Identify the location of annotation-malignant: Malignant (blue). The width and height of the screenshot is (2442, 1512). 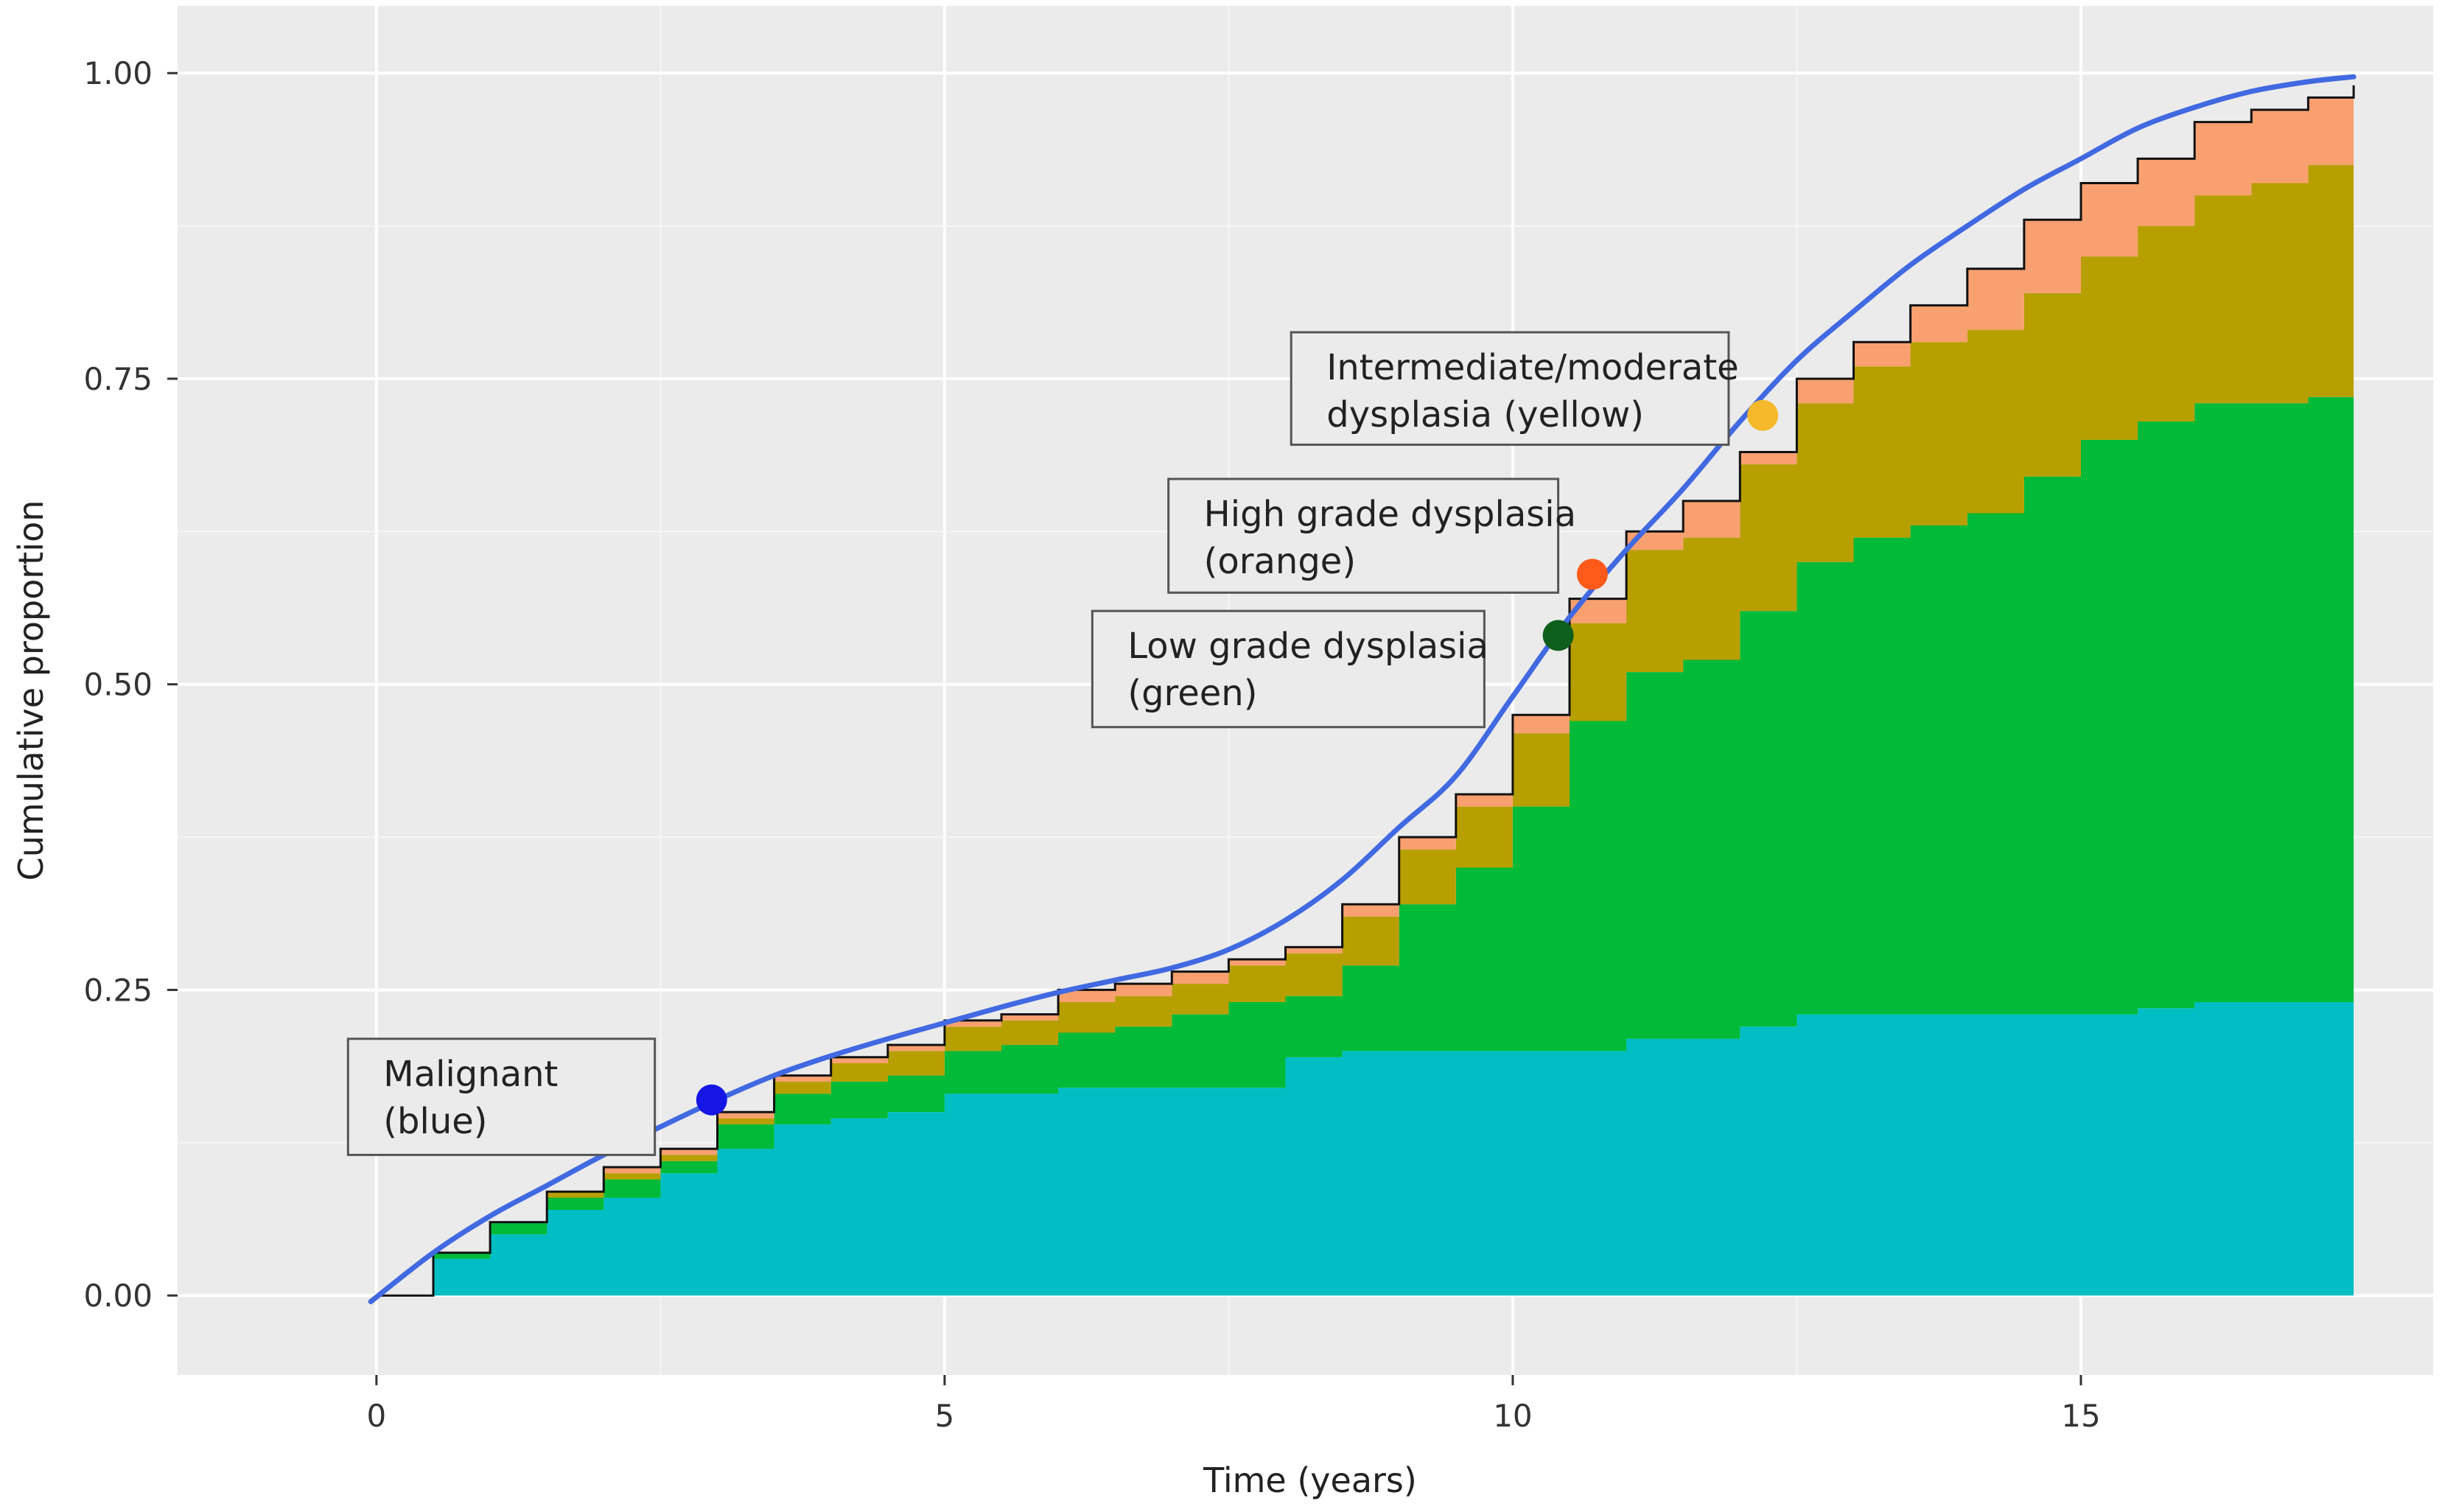
(537, 1096).